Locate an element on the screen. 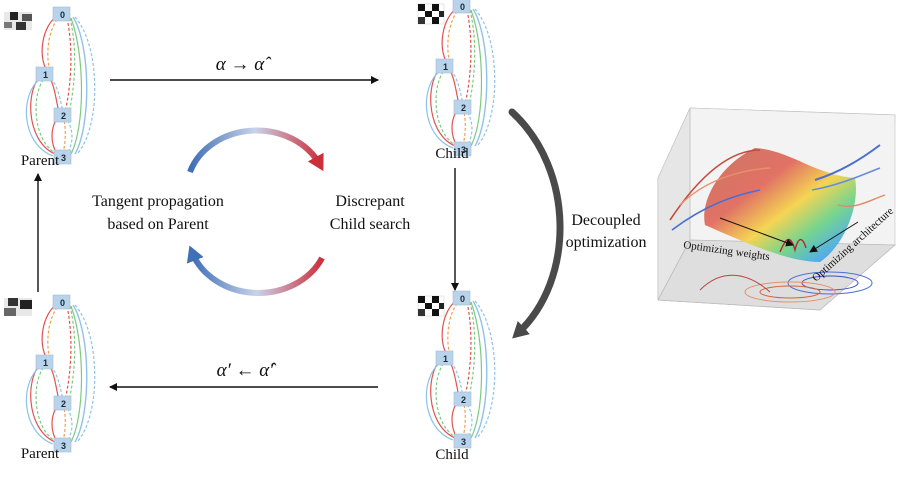  cycle-arc-top is located at coordinates (255, 150).